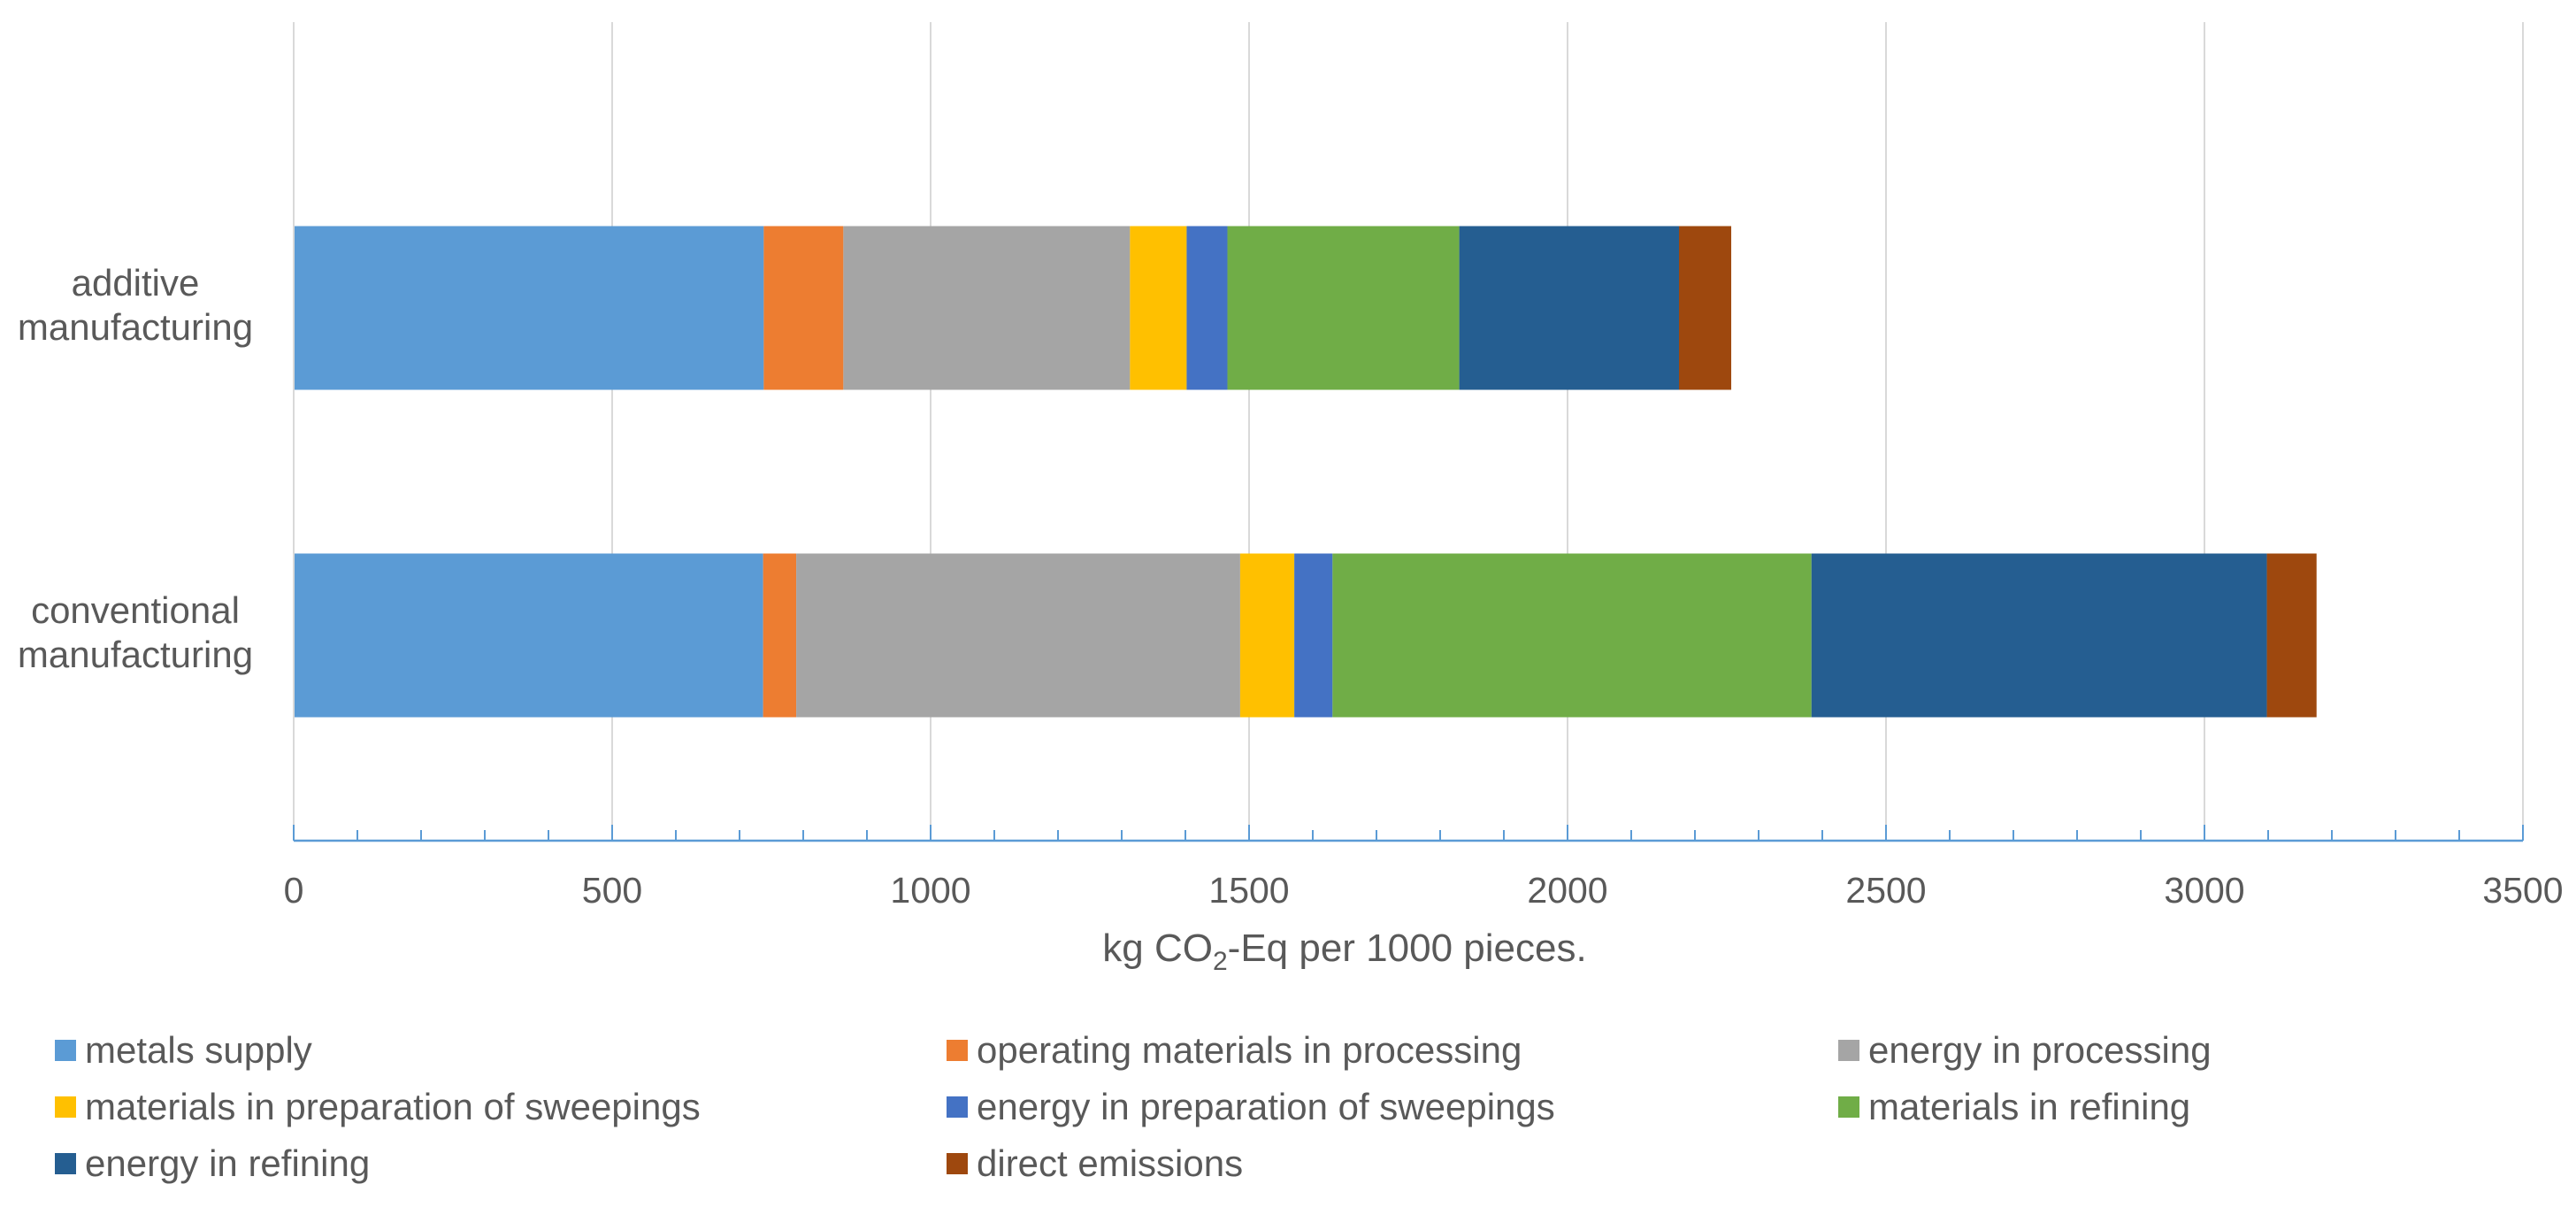  What do you see at coordinates (1110, 1163) in the screenshot?
I see `legend-label: direct emissions` at bounding box center [1110, 1163].